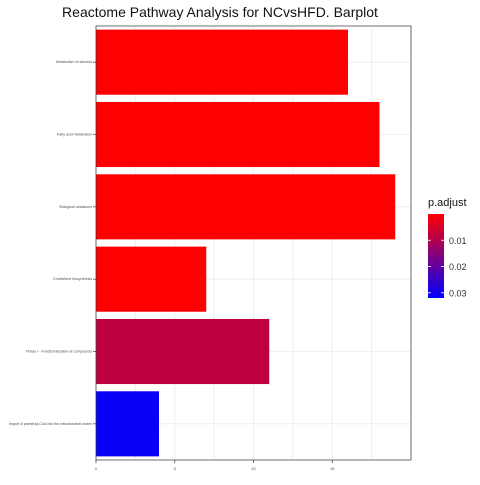 Image resolution: width=480 pixels, height=485 pixels. What do you see at coordinates (458, 293) in the screenshot?
I see `legend-tick-label: 0.03` at bounding box center [458, 293].